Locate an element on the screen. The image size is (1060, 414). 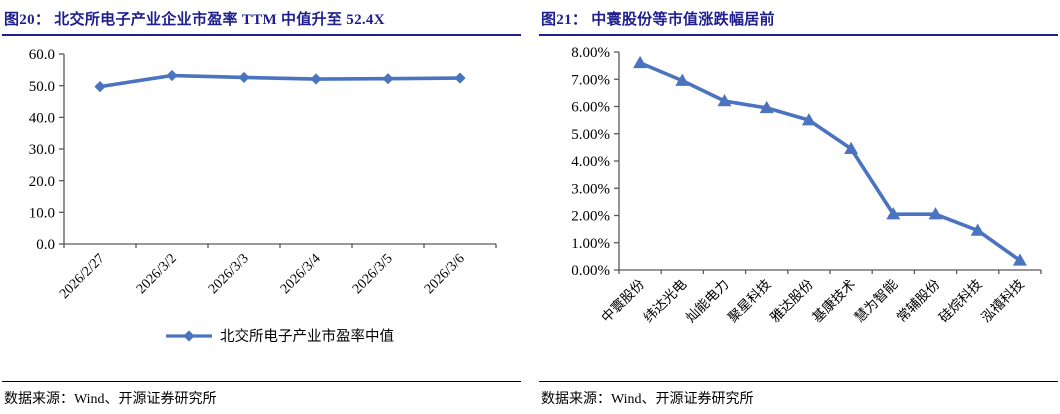
figure-21-title: 图21： 中寰股份等市值涨跌幅居前 is located at coordinates (658, 20).